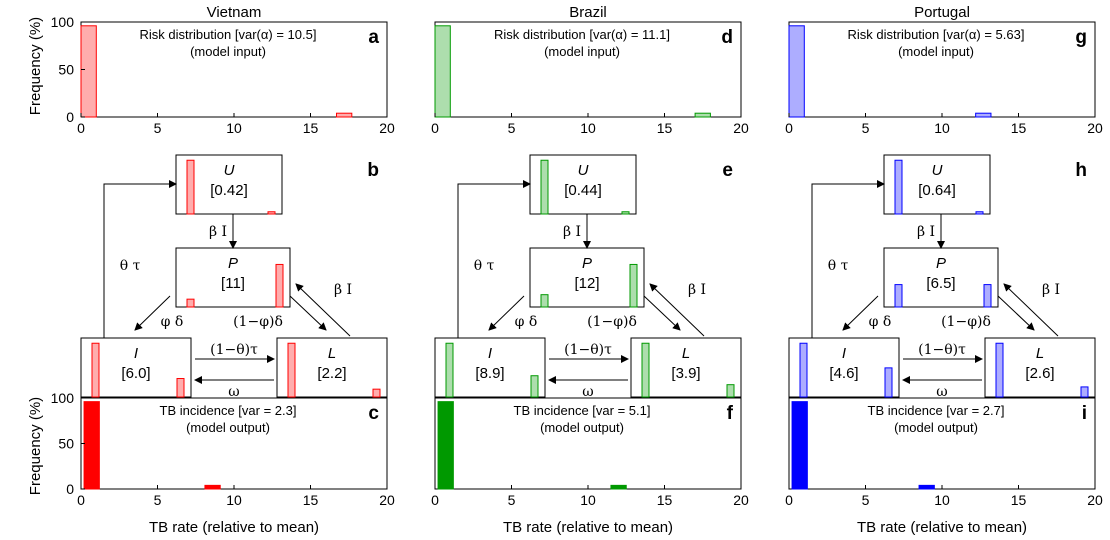  I want to click on compartment-l-label: L, so click(1040, 353).